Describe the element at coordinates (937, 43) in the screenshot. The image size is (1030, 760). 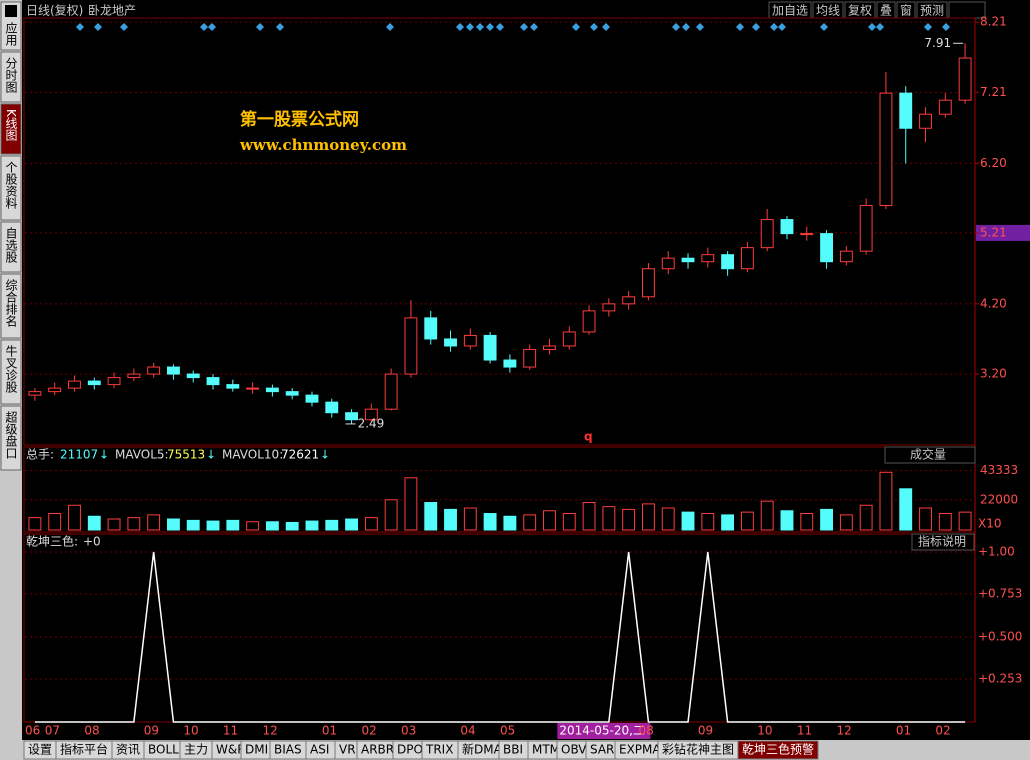
I see `max-label: 7.91` at that location.